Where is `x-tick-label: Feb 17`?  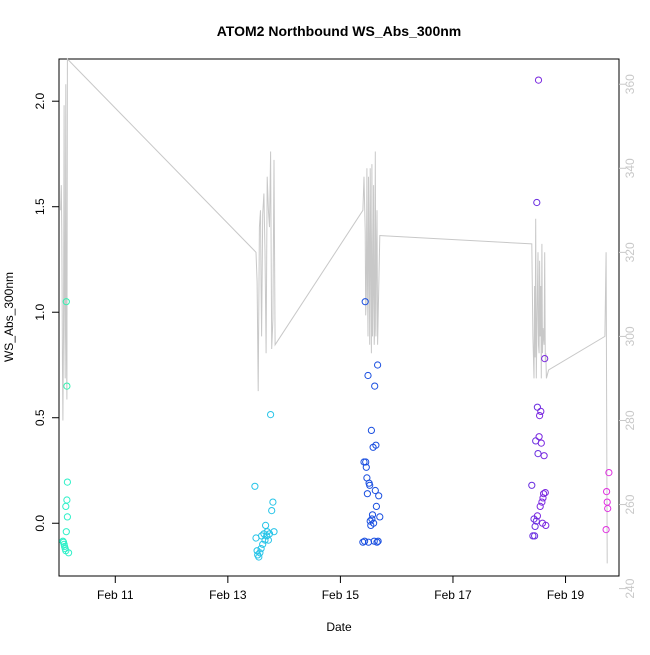
x-tick-label: Feb 17 is located at coordinates (453, 595).